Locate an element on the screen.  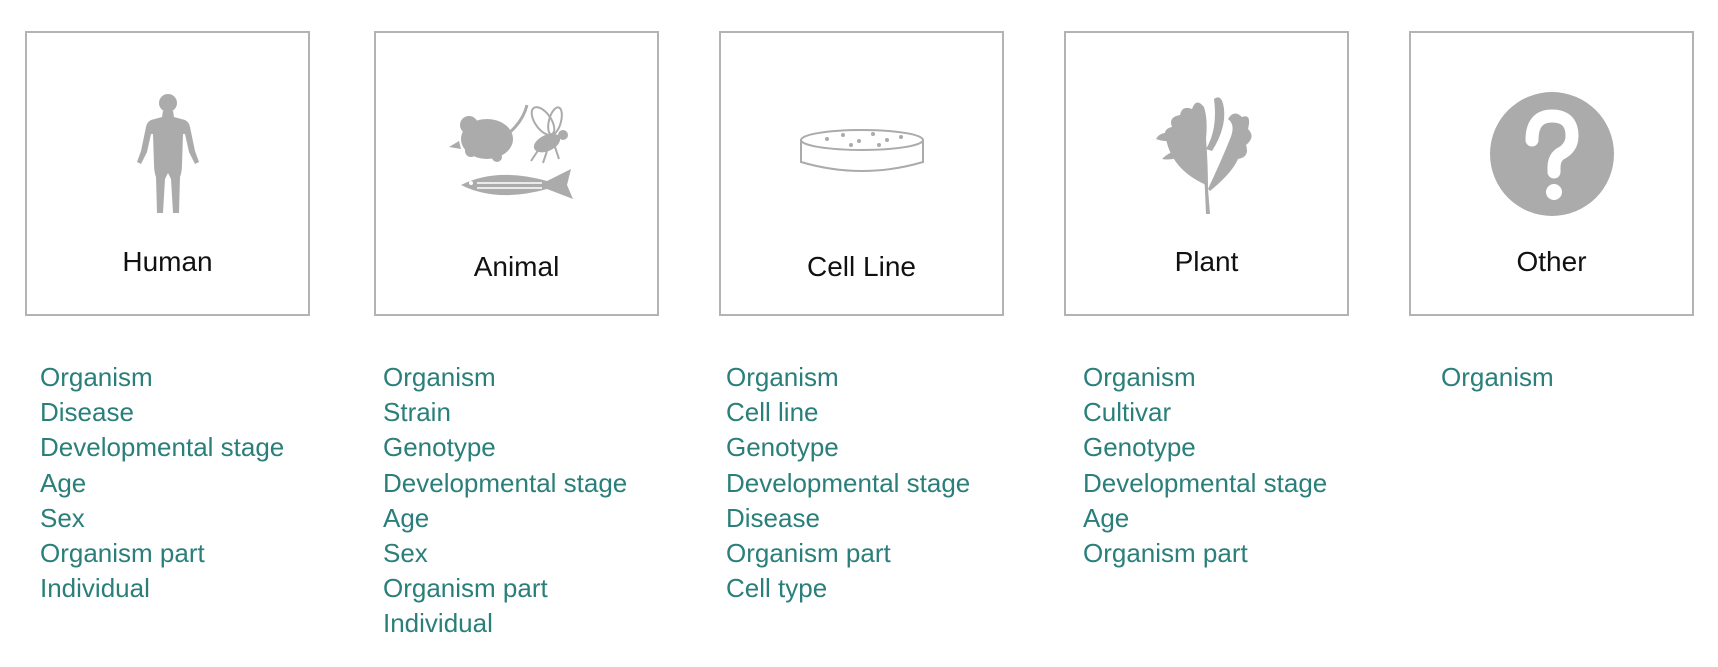
human-figure-icon is located at coordinates (167, 154).